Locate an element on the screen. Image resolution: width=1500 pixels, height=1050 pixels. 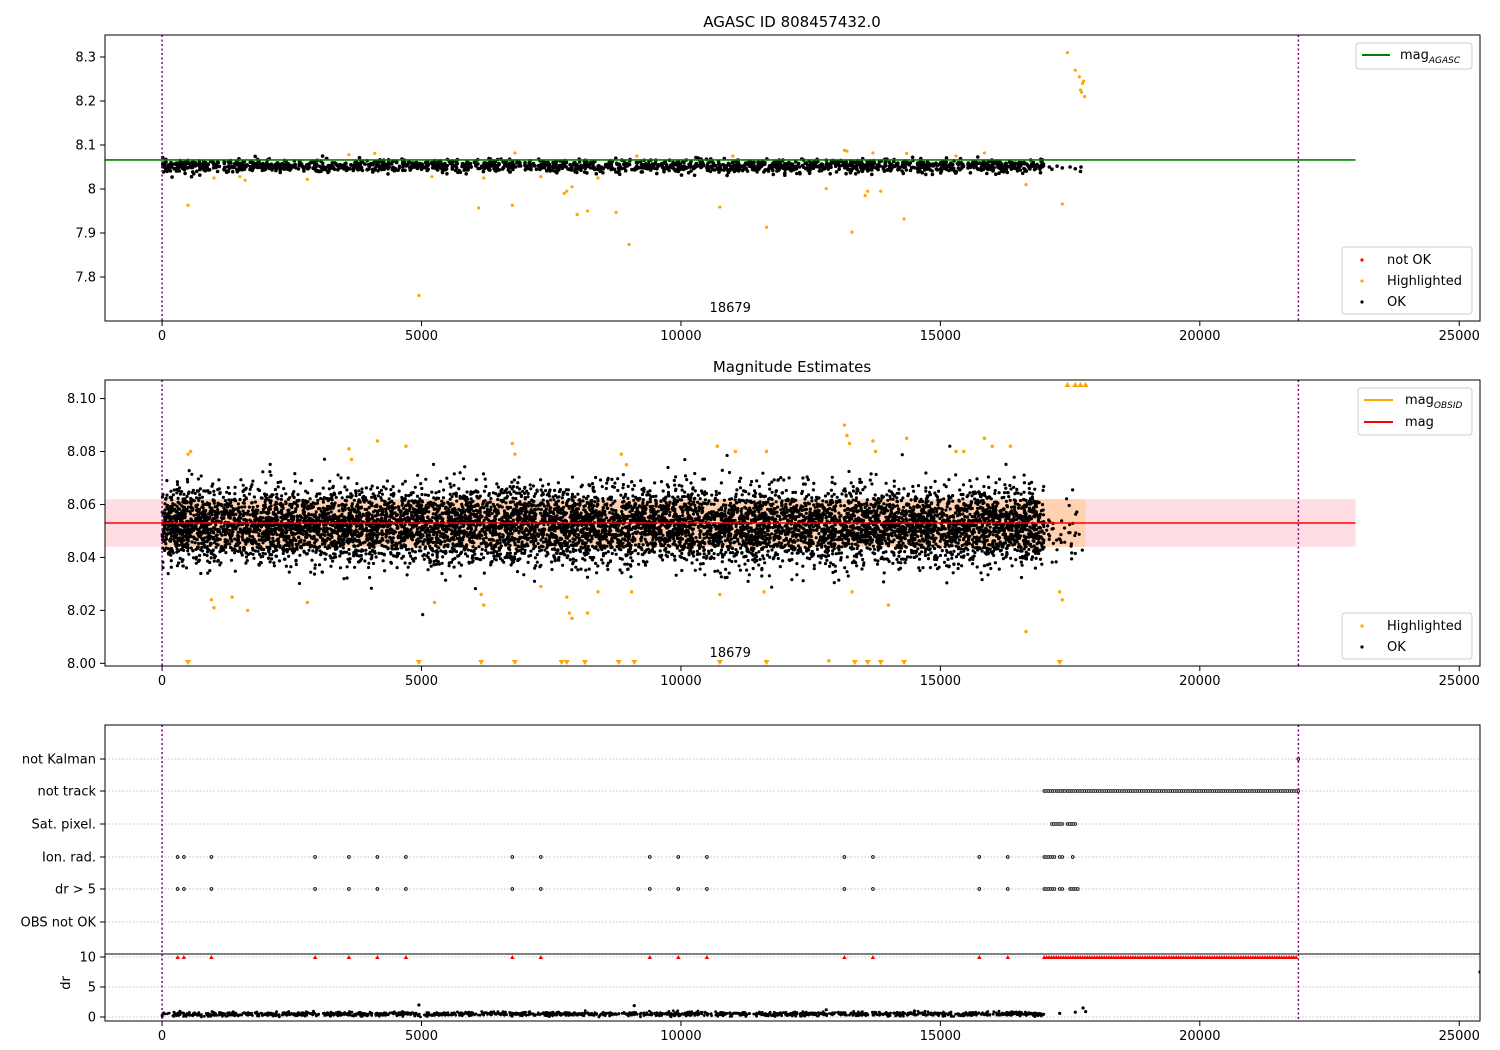
x-tick-label: 20000 is located at coordinates (1199, 336).